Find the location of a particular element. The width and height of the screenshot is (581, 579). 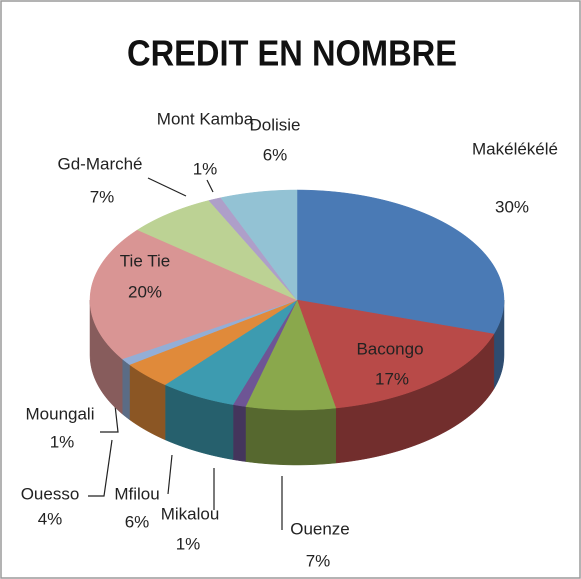

data-label-name: Ouesso is located at coordinates (50, 493).